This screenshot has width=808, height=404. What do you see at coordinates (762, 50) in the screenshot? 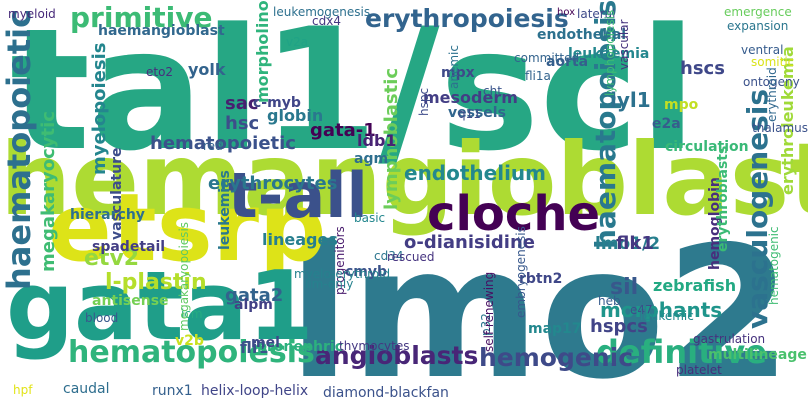
I see `cloud-word: ventral` at bounding box center [762, 50].